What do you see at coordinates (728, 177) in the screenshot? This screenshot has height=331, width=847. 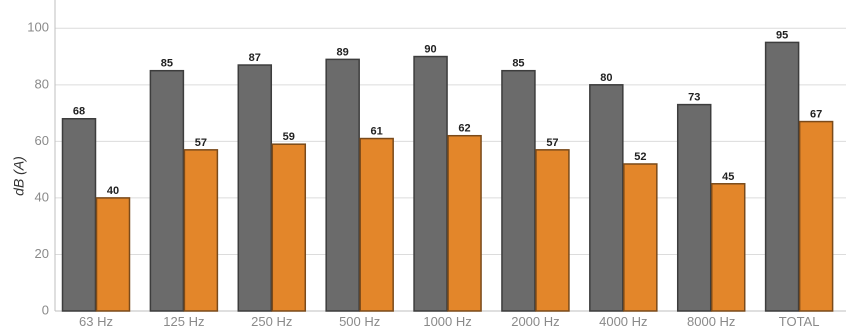 I see `data-label: 45` at bounding box center [728, 177].